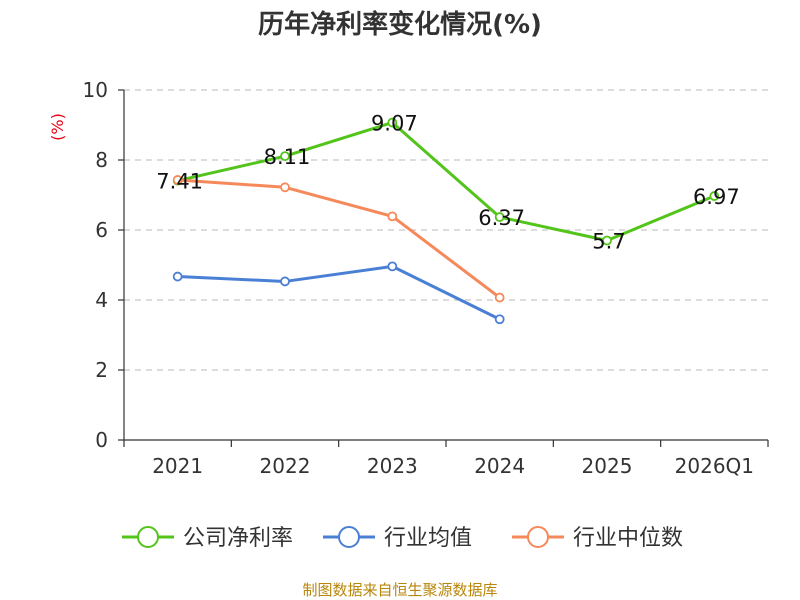 This screenshot has width=800, height=600. What do you see at coordinates (428, 538) in the screenshot?
I see `legend-label-1: 行业均值` at bounding box center [428, 538].